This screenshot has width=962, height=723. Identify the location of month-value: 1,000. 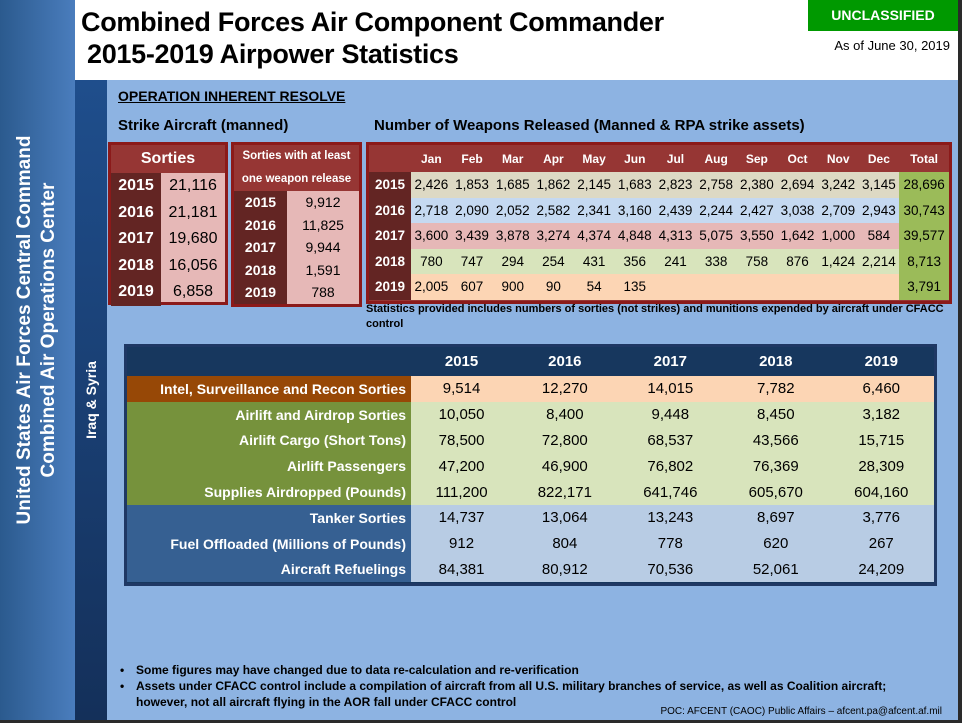
(838, 236).